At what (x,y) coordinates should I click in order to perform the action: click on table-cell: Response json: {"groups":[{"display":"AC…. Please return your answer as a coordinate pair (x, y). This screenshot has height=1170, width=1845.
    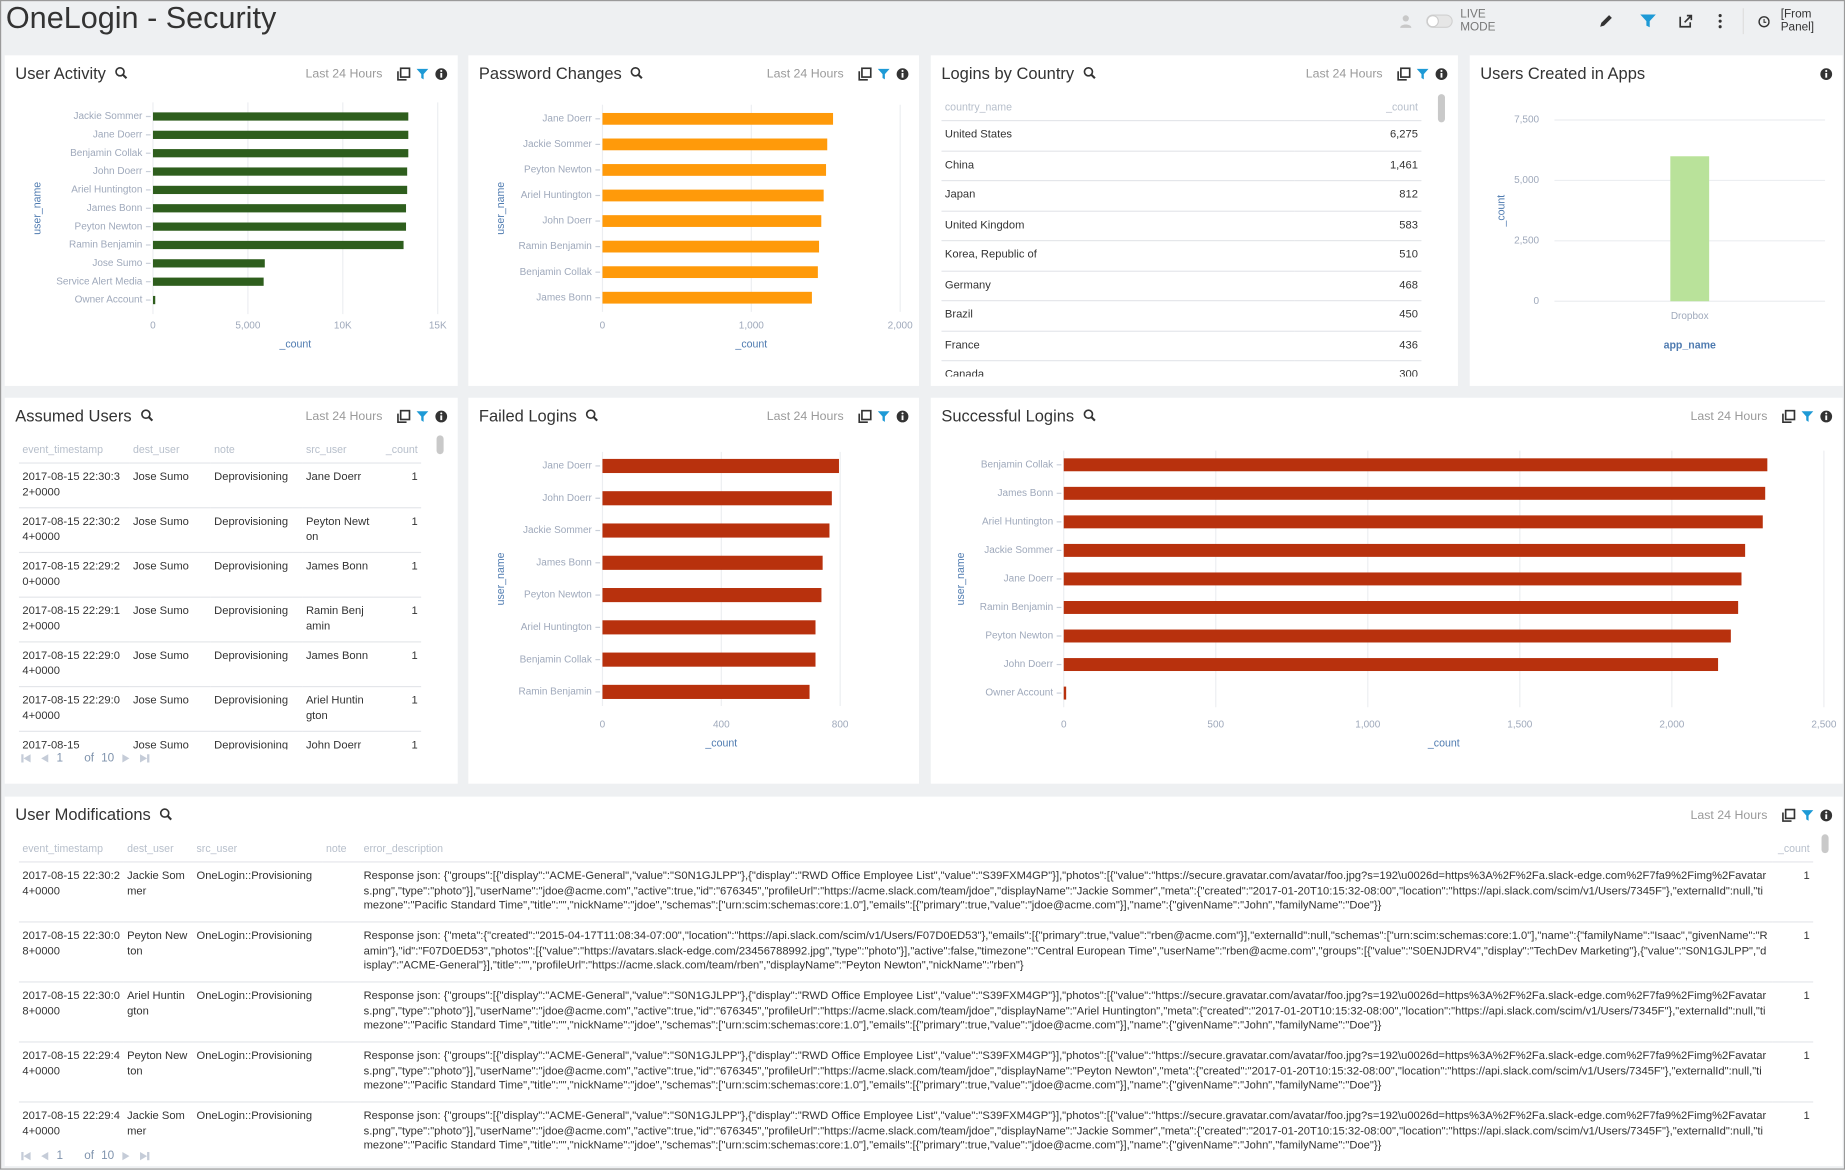
    Looking at the image, I should click on (1066, 891).